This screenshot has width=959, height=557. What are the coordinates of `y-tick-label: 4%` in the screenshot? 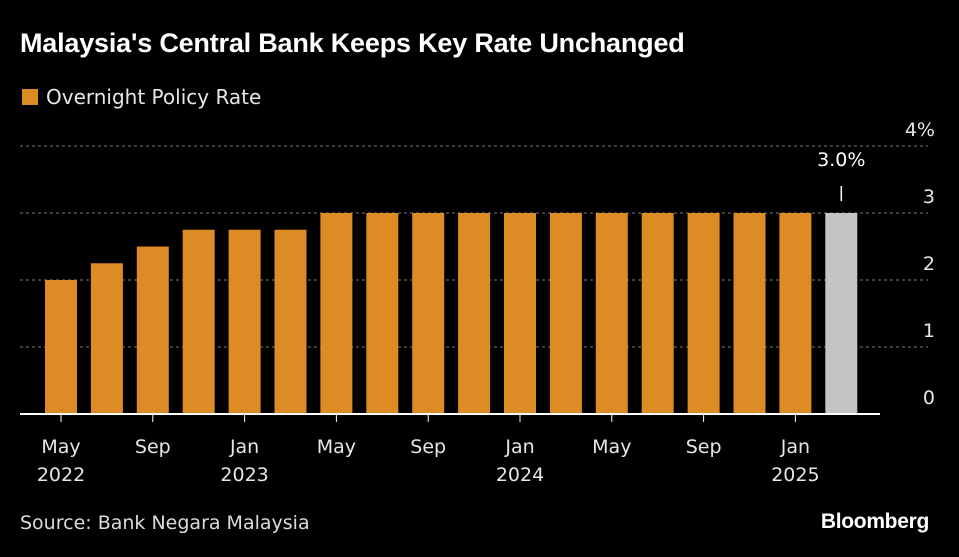 It's located at (920, 130).